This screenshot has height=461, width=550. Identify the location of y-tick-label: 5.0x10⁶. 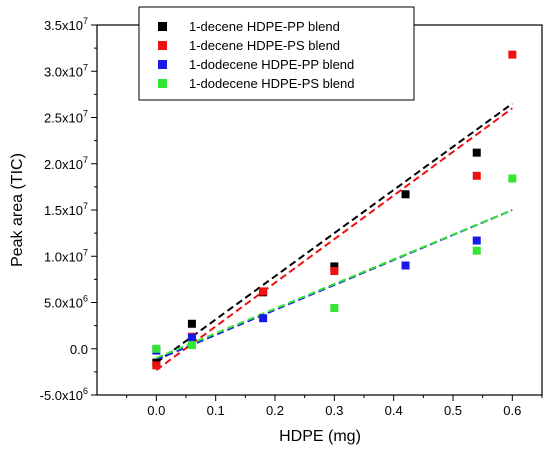
(66, 302).